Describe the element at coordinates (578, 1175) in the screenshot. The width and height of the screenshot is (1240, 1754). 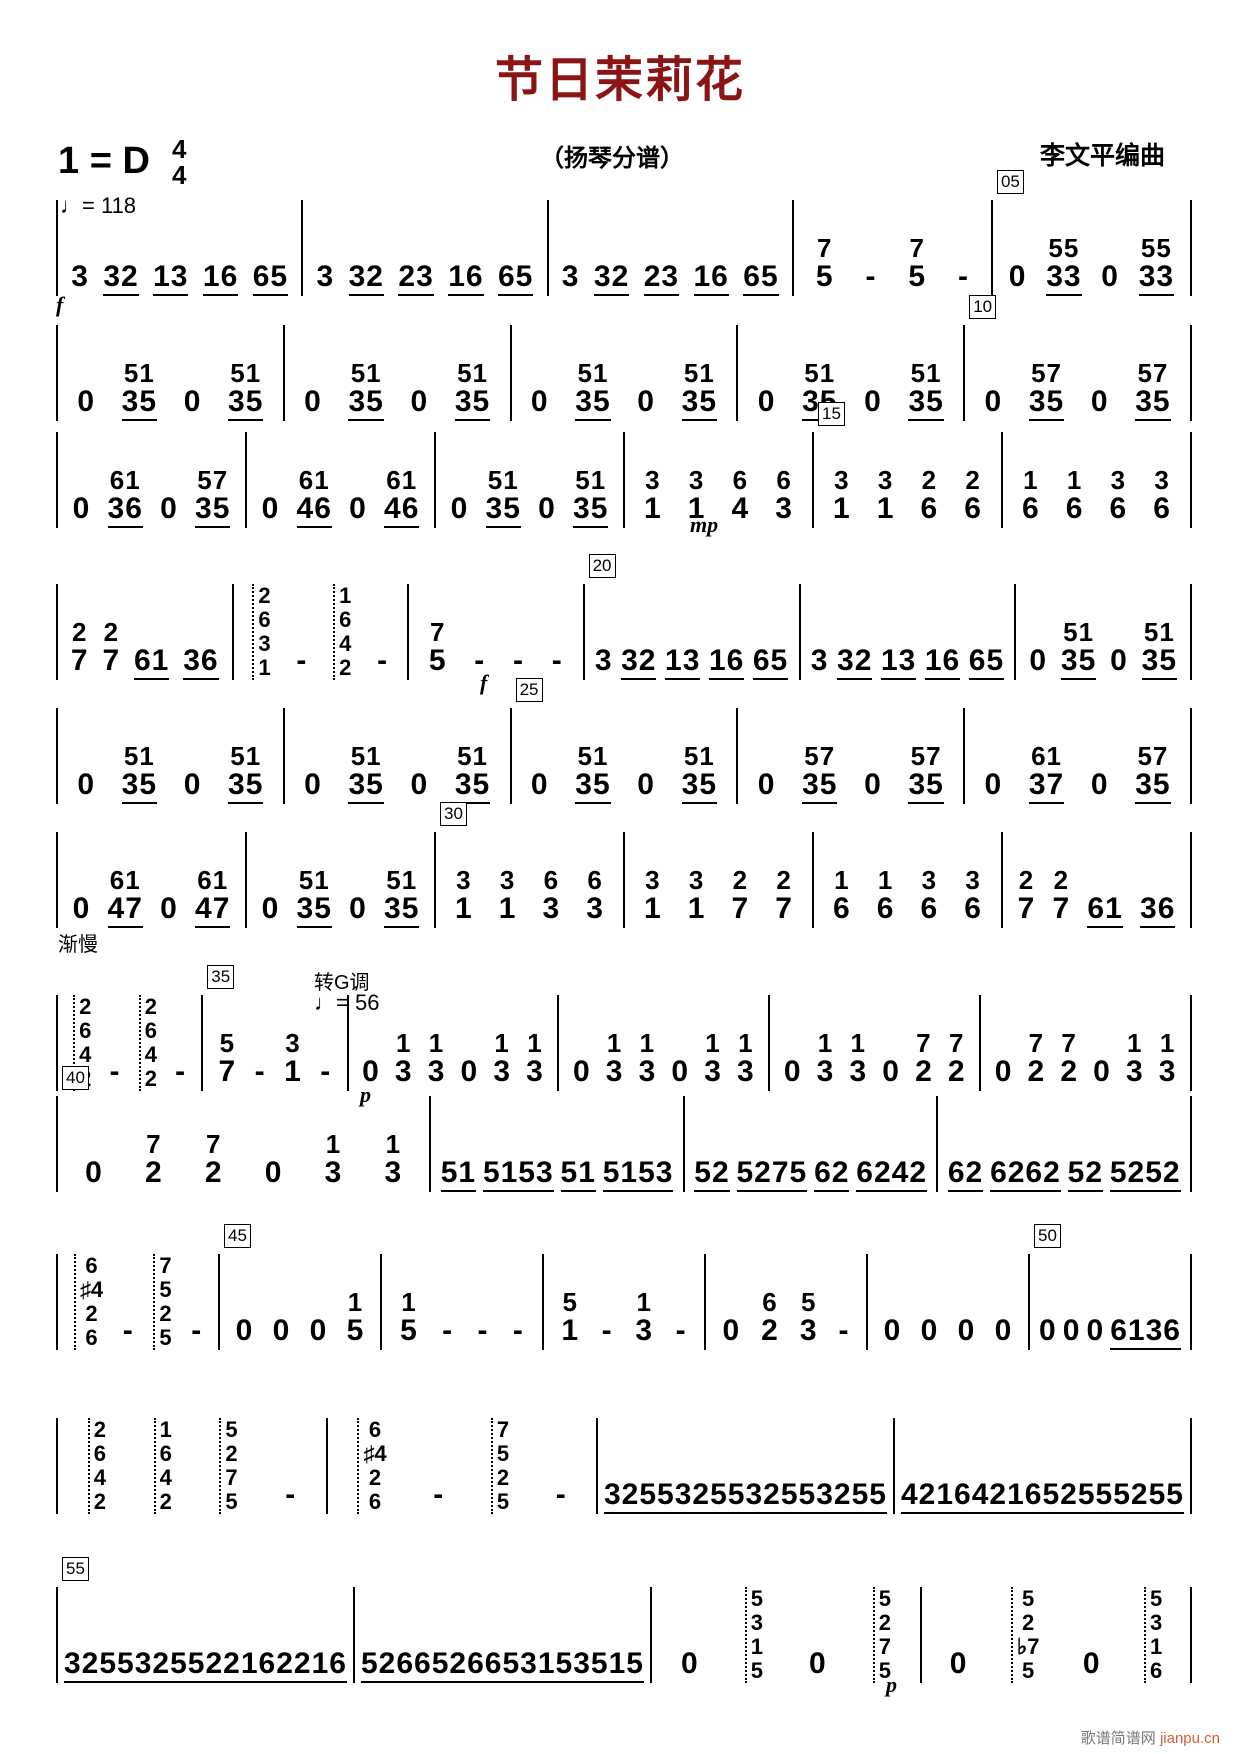
I see `notes: 51` at that location.